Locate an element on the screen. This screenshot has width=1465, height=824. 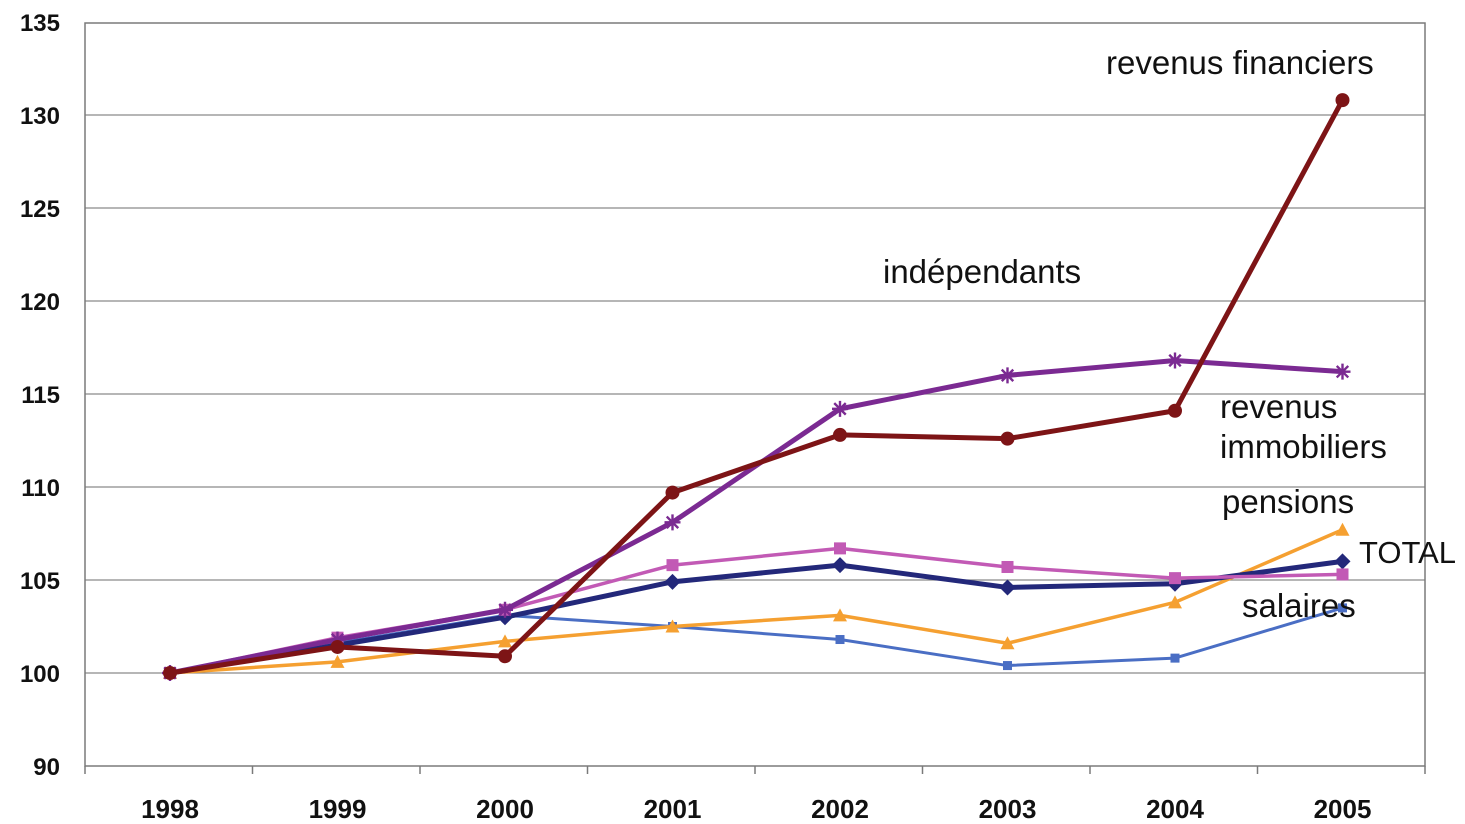
y-axis-ticks: 90 100 105 110 115 120 125 130 135 is located at coordinates (40, 395).